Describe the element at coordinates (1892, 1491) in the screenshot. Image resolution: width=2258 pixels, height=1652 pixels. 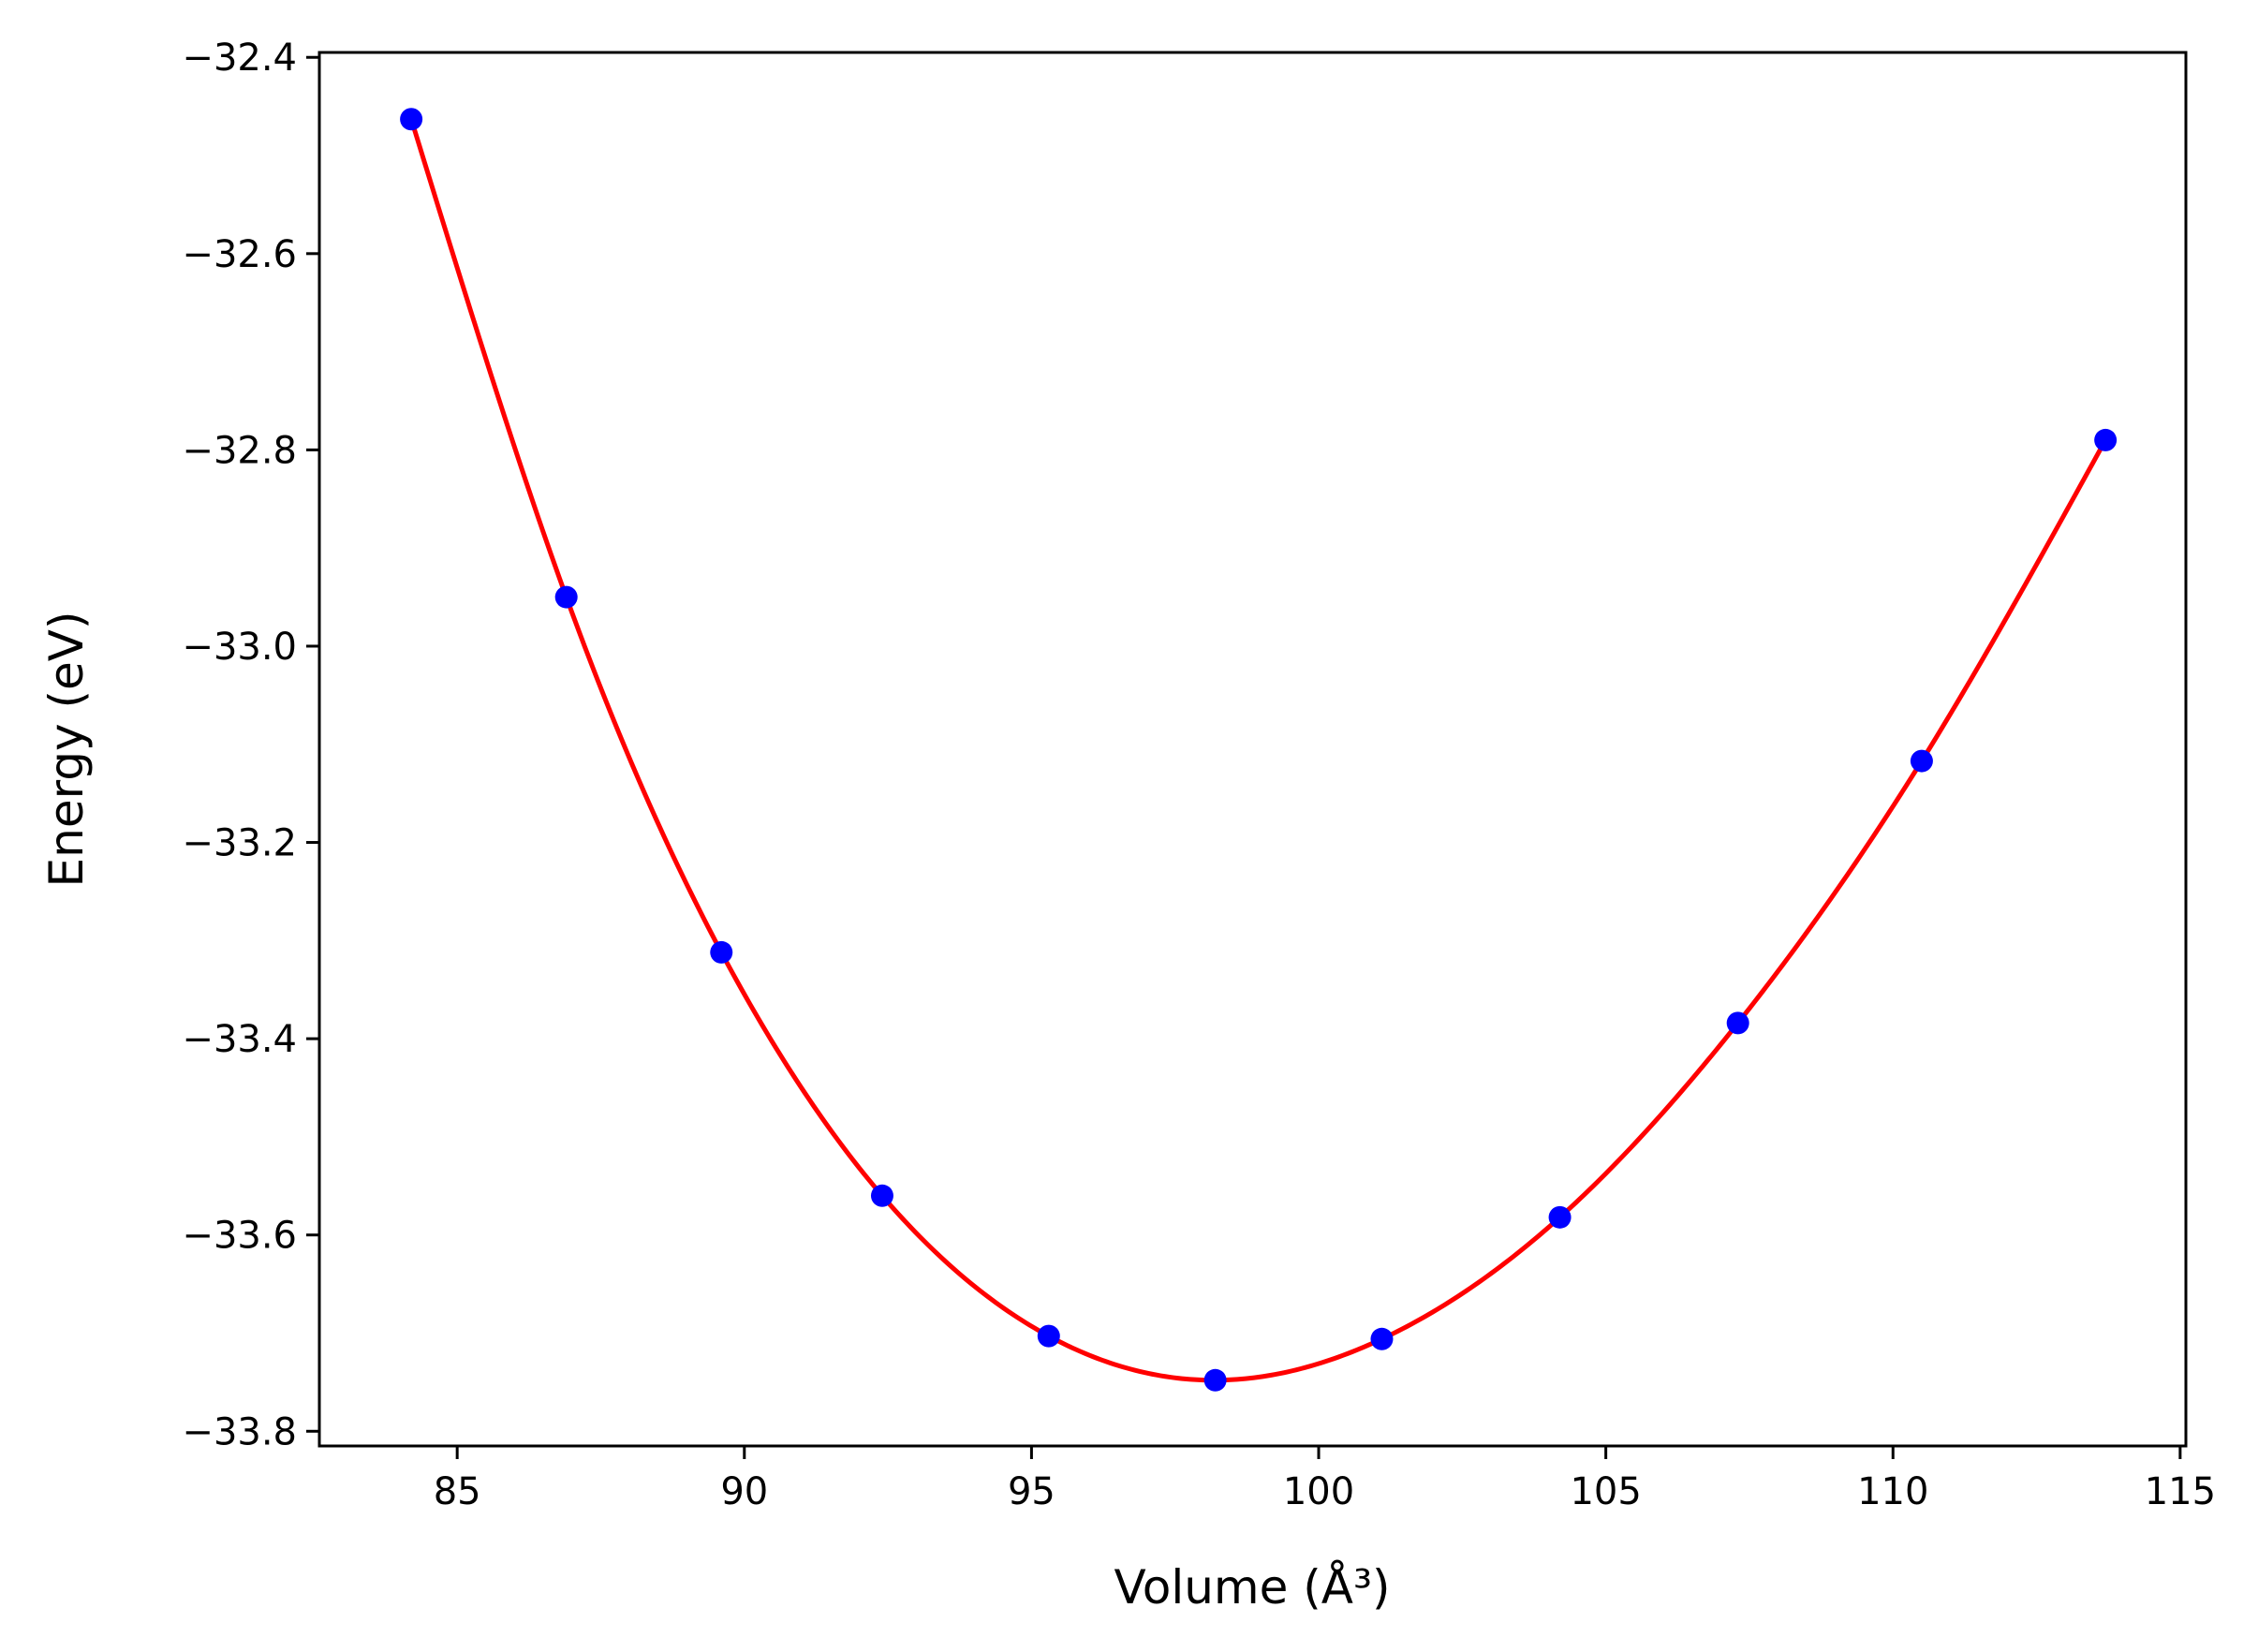
I see `x-tick-label: 110` at that location.